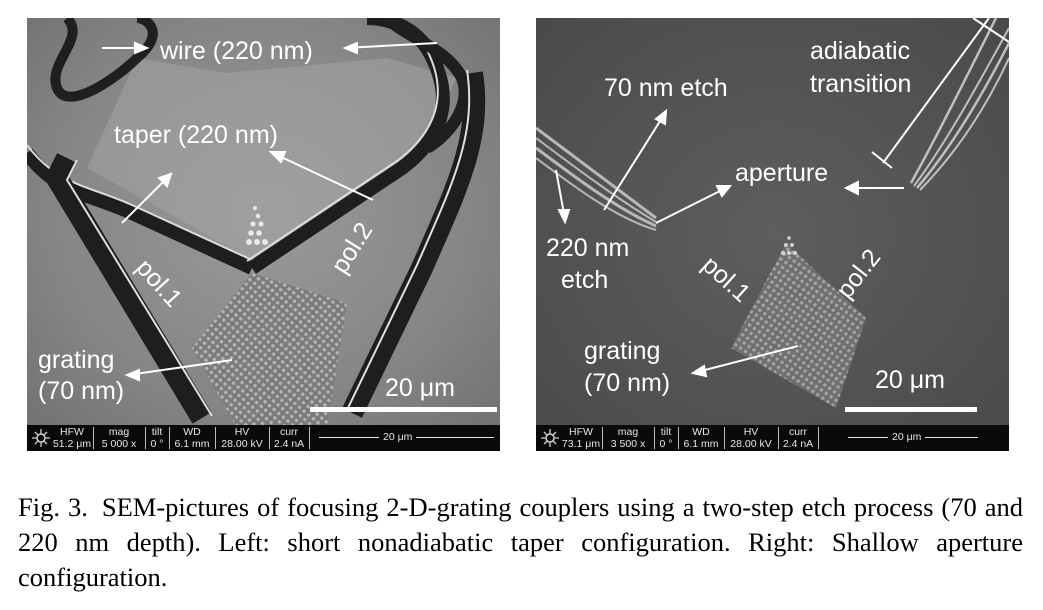 The width and height of the screenshot is (1043, 610). What do you see at coordinates (269, 350) in the screenshot?
I see `grating-fan-left` at bounding box center [269, 350].